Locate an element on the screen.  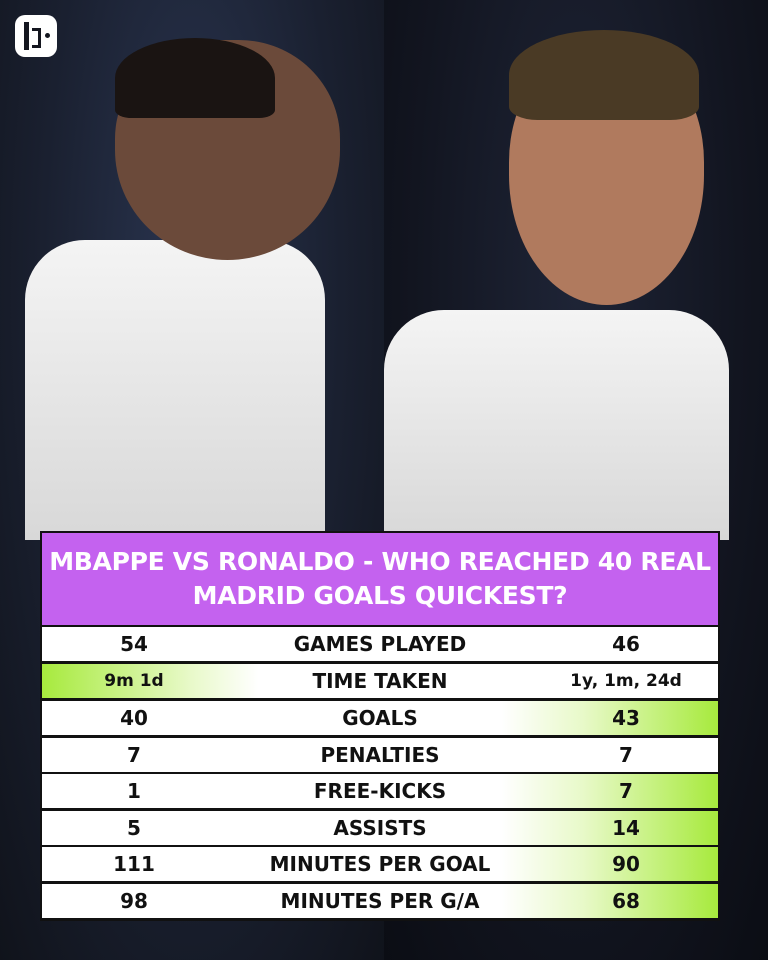
table-row: 5 ASSISTS 14 is located at coordinates (380, 828).